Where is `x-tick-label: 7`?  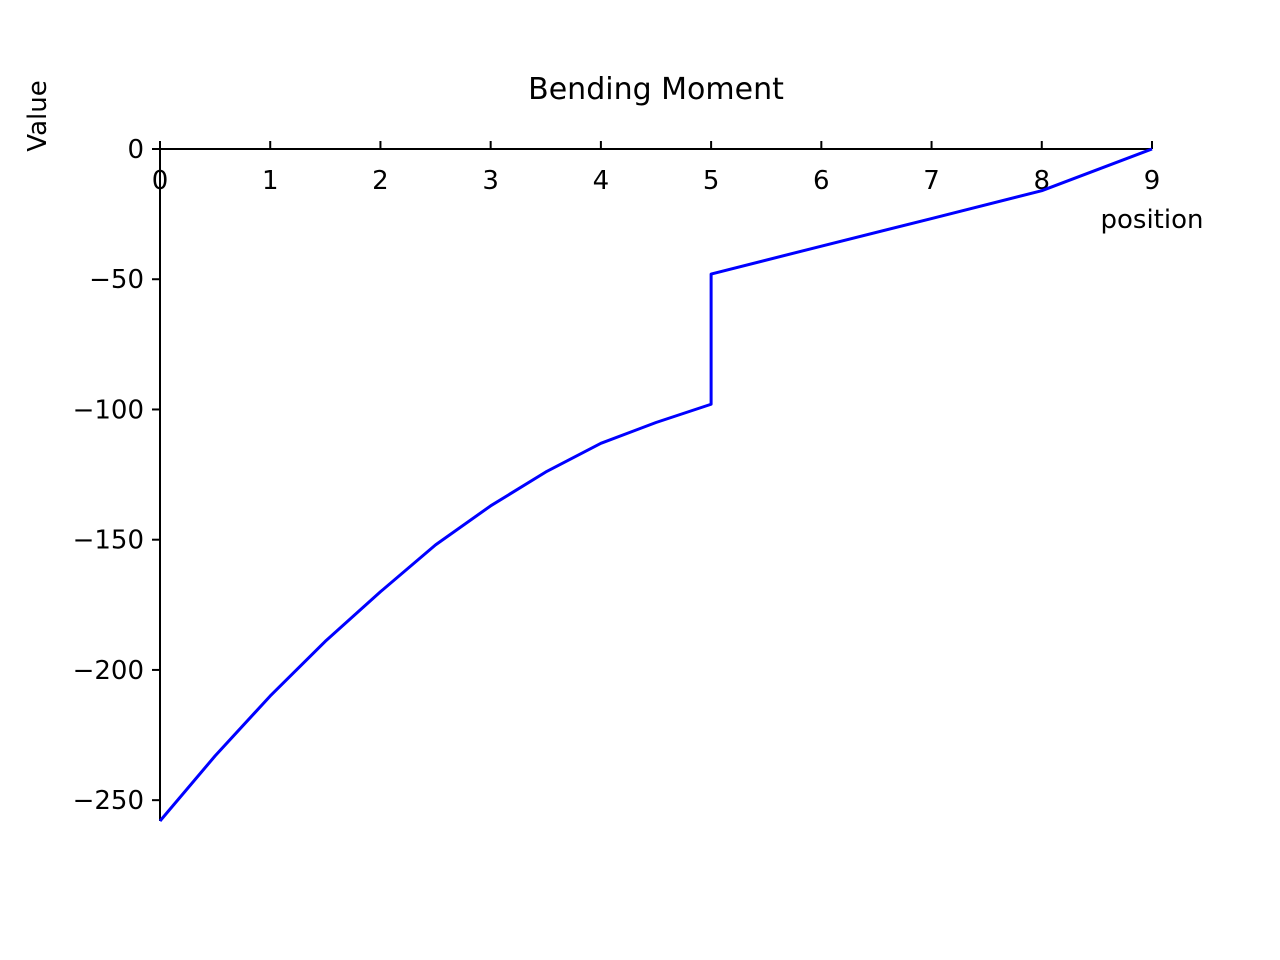
x-tick-label: 7 is located at coordinates (931, 181).